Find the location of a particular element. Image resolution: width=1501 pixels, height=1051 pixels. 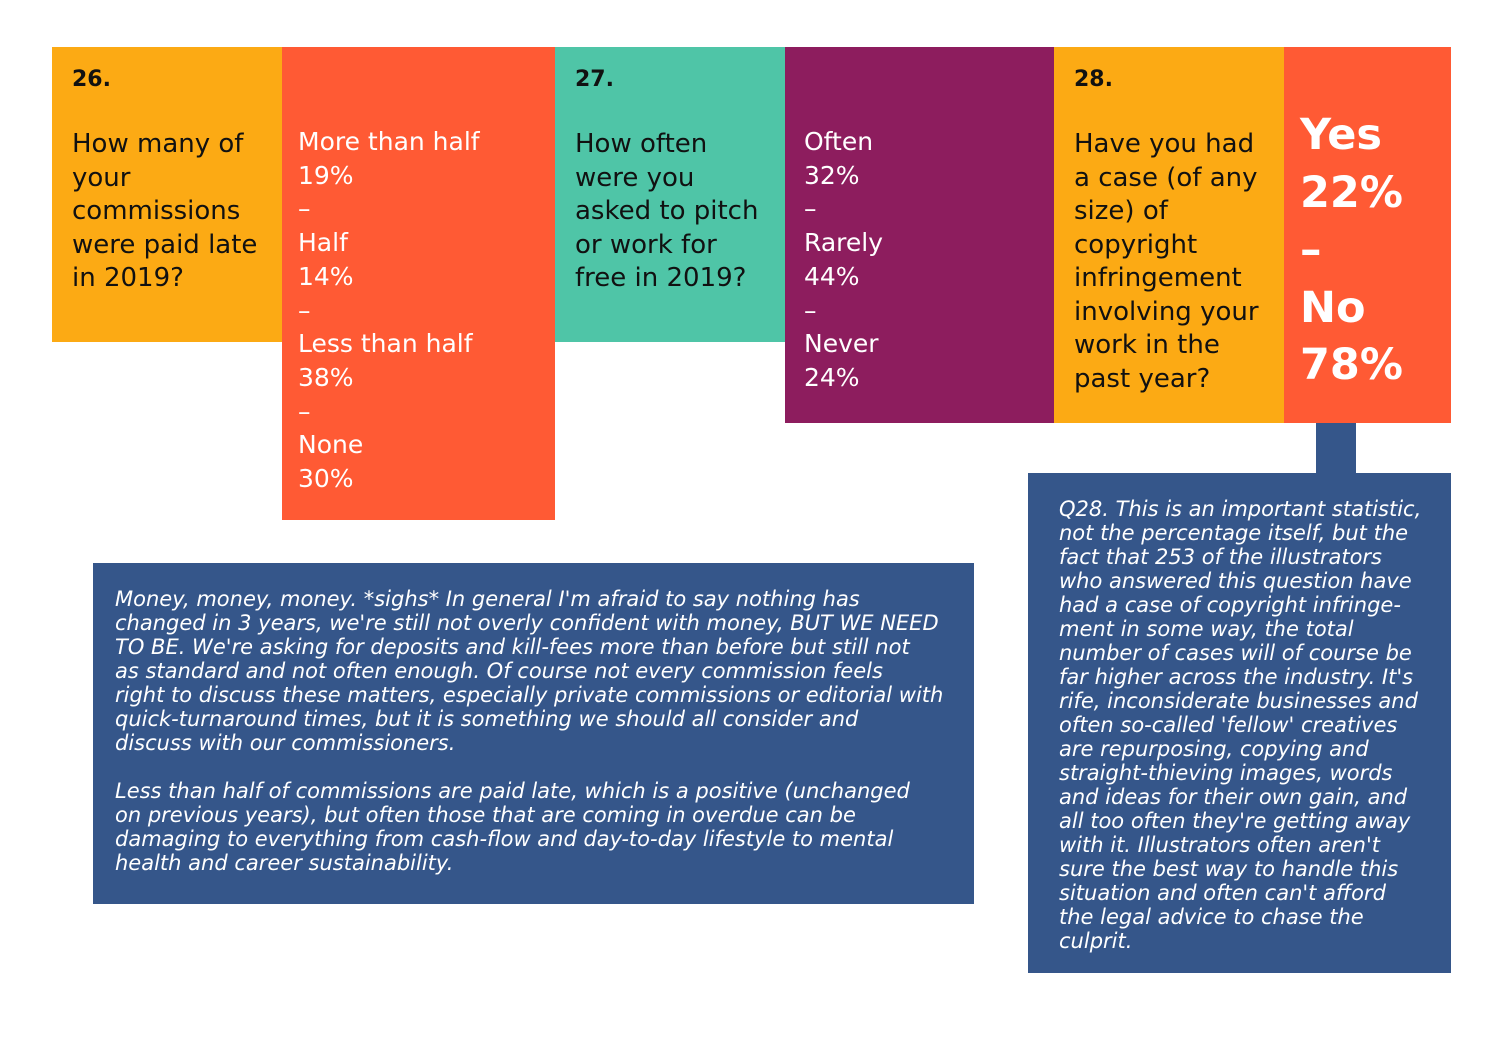

commentary-line: with it. Illustrators often aren't is located at coordinates (1219, 845).